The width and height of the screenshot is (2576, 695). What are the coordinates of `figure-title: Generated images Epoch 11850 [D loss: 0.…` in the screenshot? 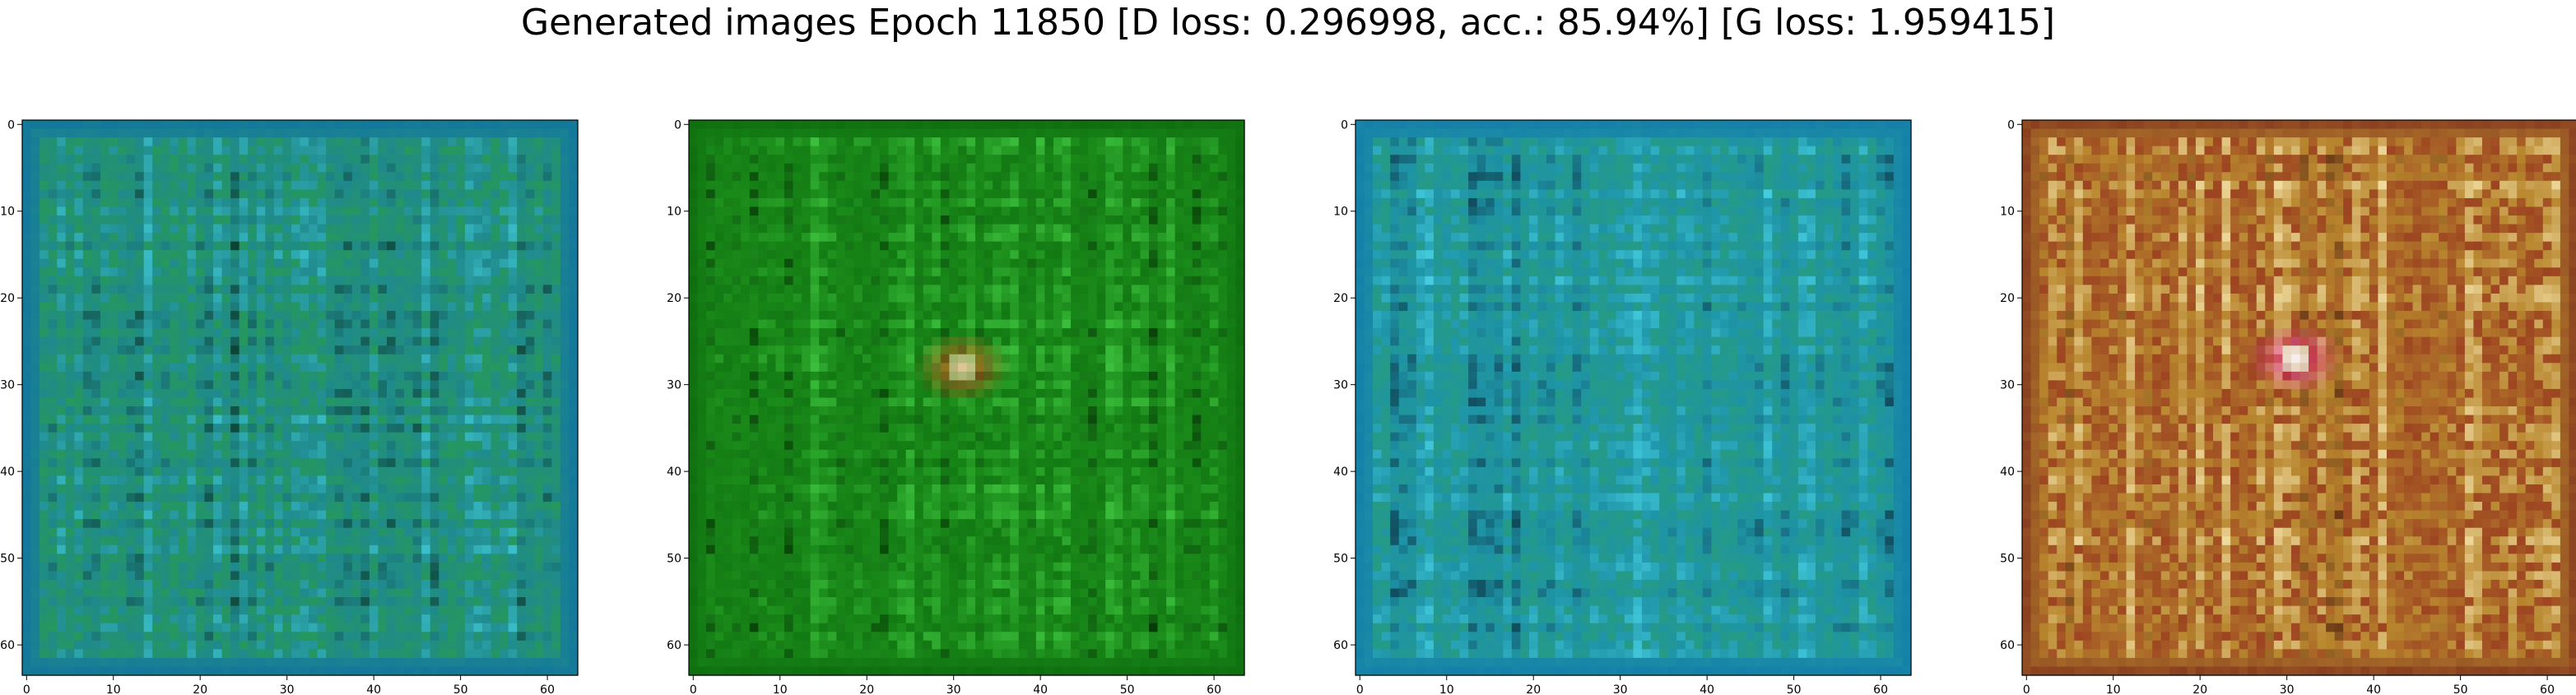 It's located at (1288, 23).